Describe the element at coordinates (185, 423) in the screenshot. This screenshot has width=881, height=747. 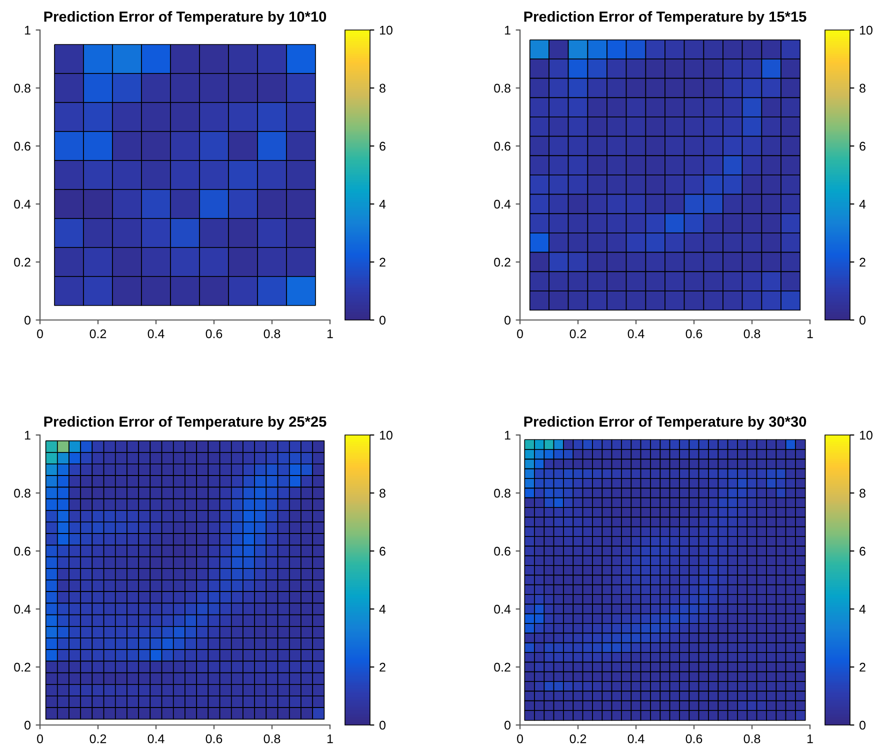
I see `chart-title: Prediction Error of Temperature by 25*25` at that location.